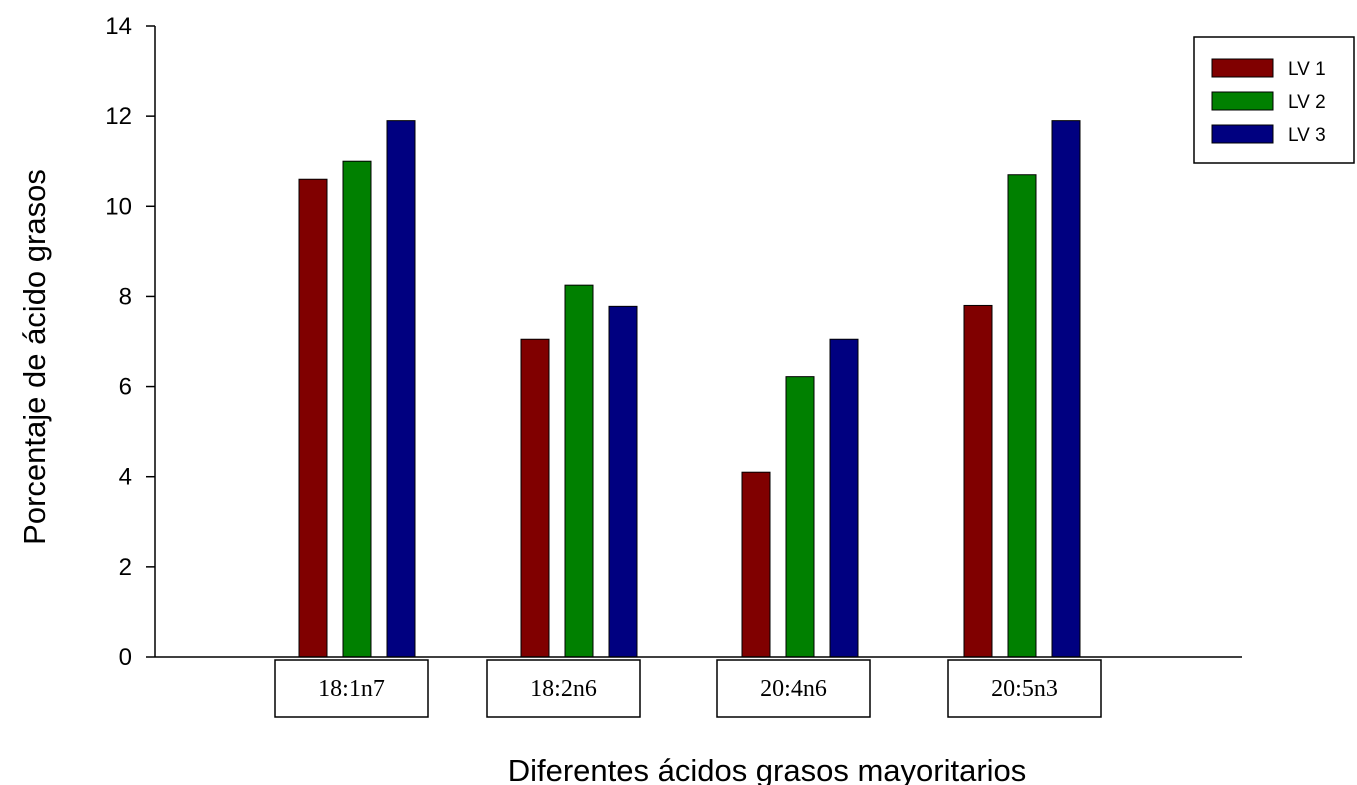  What do you see at coordinates (1307, 135) in the screenshot?
I see `legend-label: LV 3` at bounding box center [1307, 135].